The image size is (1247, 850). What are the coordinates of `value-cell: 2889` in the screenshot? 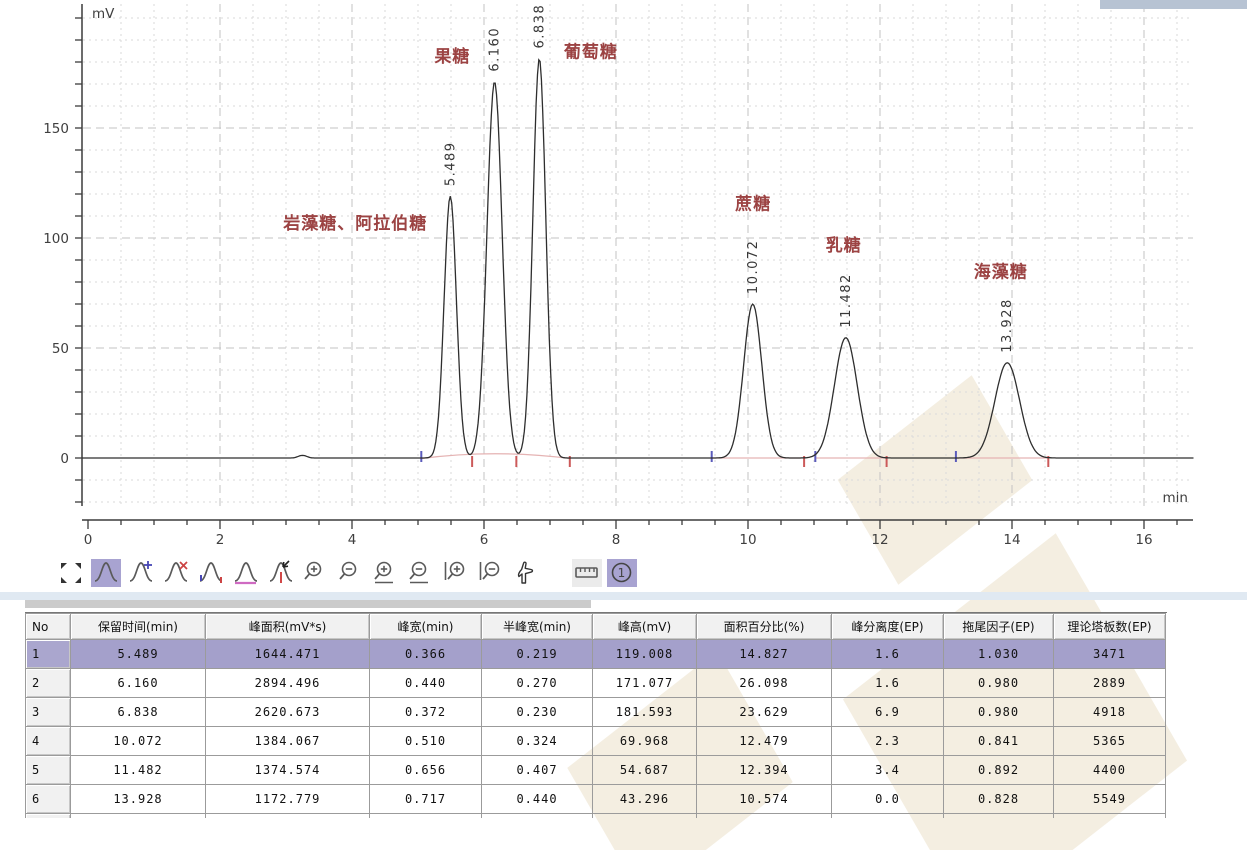 It's located at (1109, 683).